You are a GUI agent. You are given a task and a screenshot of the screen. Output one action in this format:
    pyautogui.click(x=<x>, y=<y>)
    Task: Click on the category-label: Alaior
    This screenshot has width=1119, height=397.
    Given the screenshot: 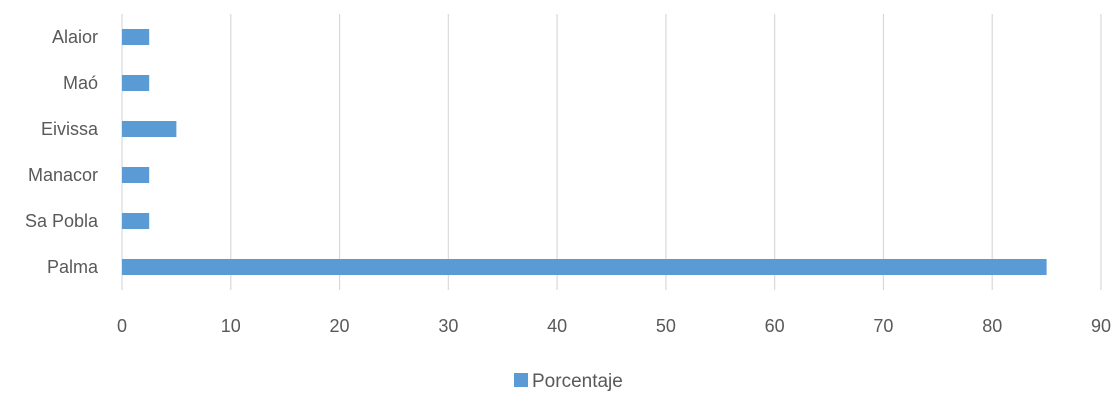 What is the action you would take?
    pyautogui.click(x=75, y=37)
    